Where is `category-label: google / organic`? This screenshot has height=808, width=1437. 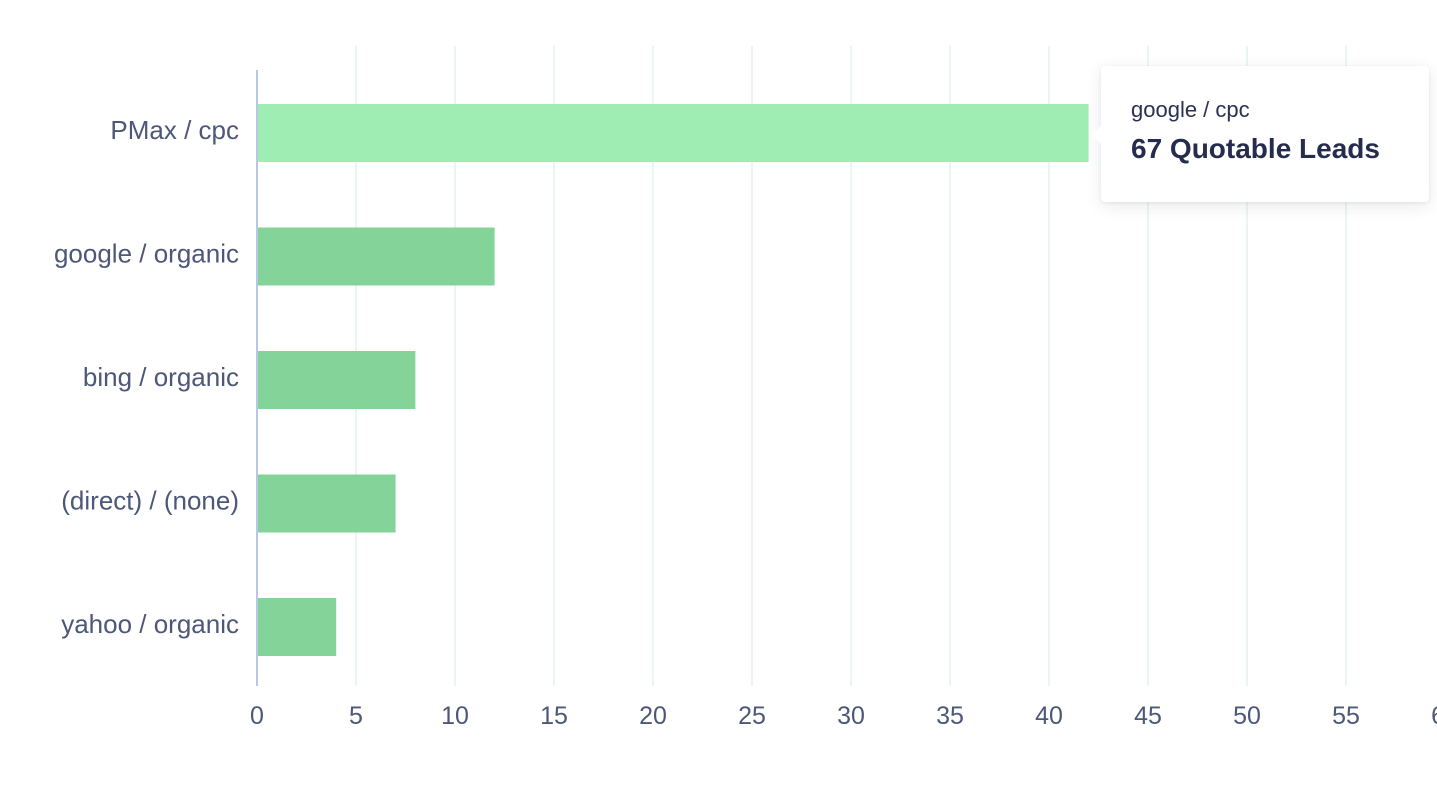
category-label: google / organic is located at coordinates (146, 253).